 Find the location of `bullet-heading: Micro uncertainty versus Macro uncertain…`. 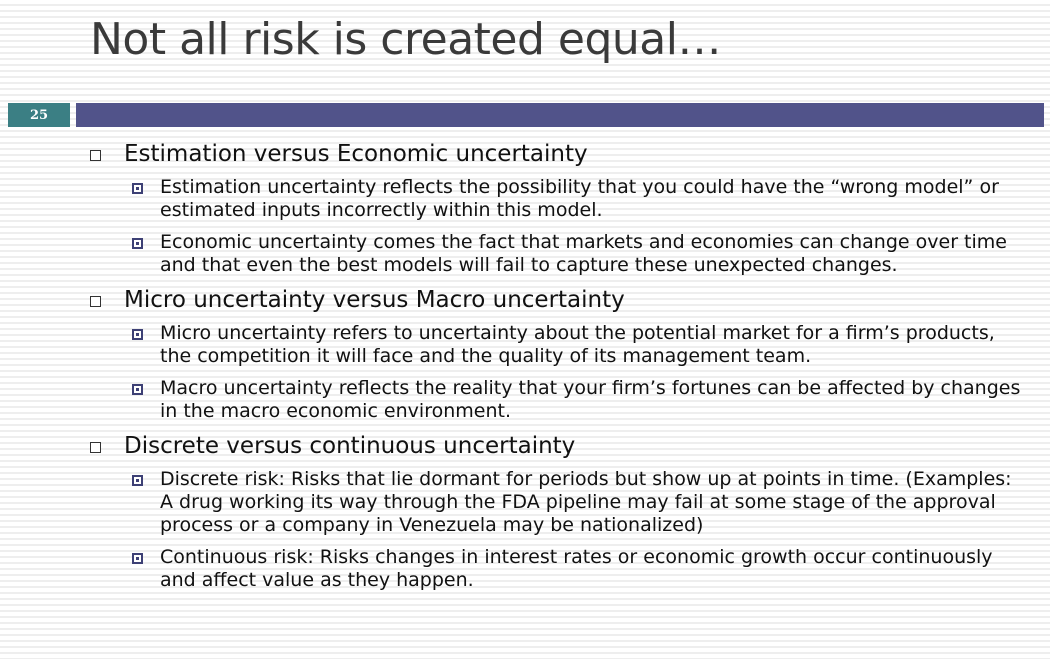

bullet-heading: Micro uncertainty versus Macro uncertain… is located at coordinates (374, 300).